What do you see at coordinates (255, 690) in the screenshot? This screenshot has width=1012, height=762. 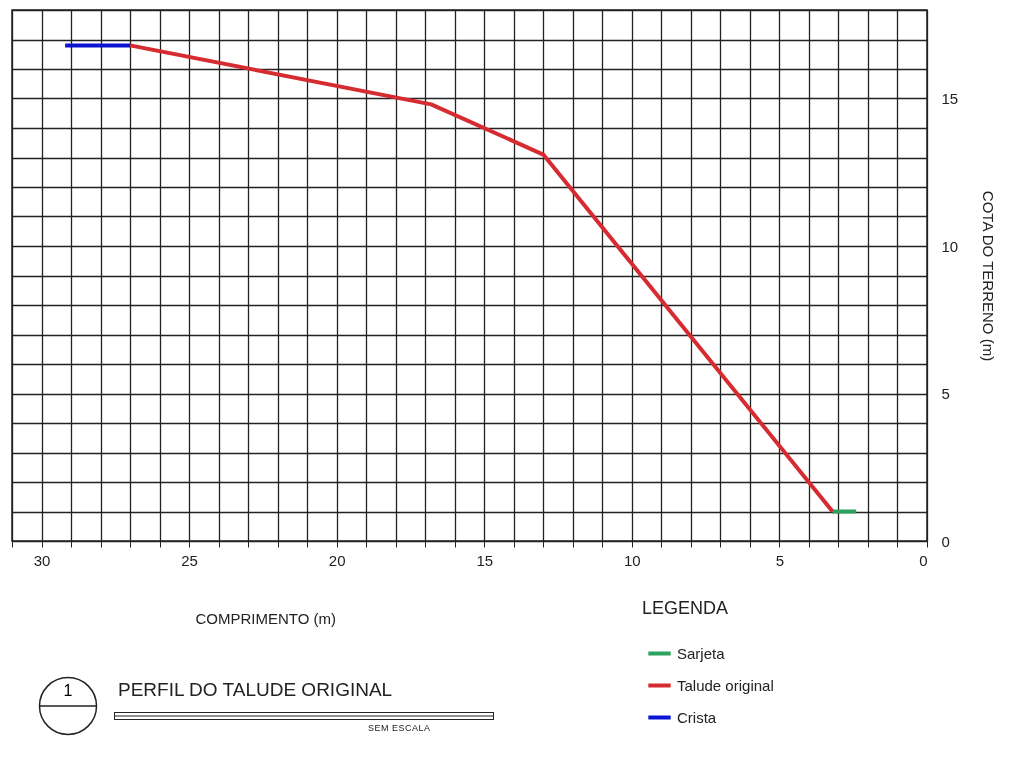 I see `text: PERFIL DO TALUDE ORIGINAL` at bounding box center [255, 690].